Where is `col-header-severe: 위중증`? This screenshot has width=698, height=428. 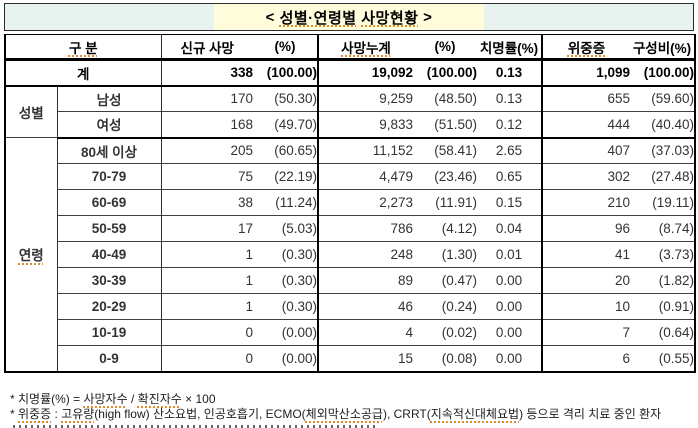
col-header-severe: 위중증 is located at coordinates (585, 47).